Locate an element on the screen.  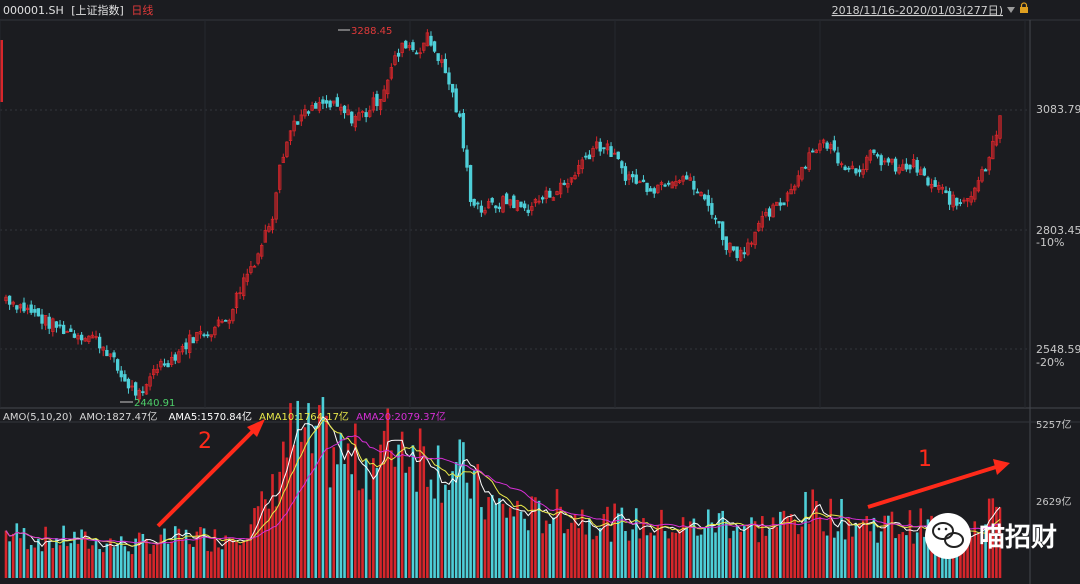
date-range-label: 2018/11/16-2020/01/03(277日) is located at coordinates (917, 10).